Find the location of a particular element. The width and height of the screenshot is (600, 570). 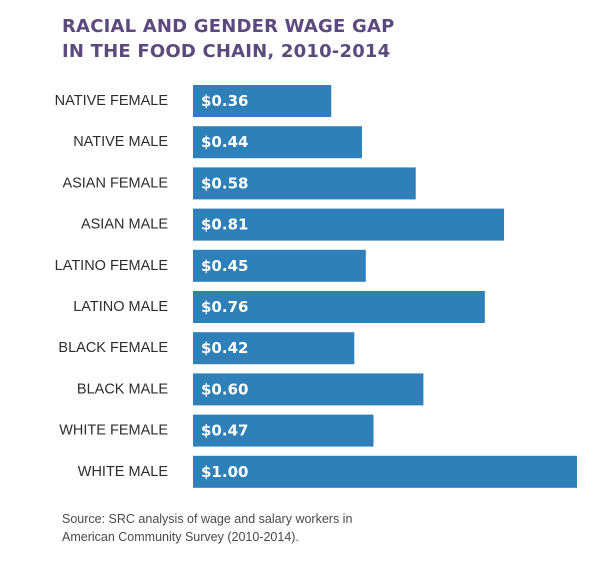

bar-value-label: $0.45 is located at coordinates (224, 266).